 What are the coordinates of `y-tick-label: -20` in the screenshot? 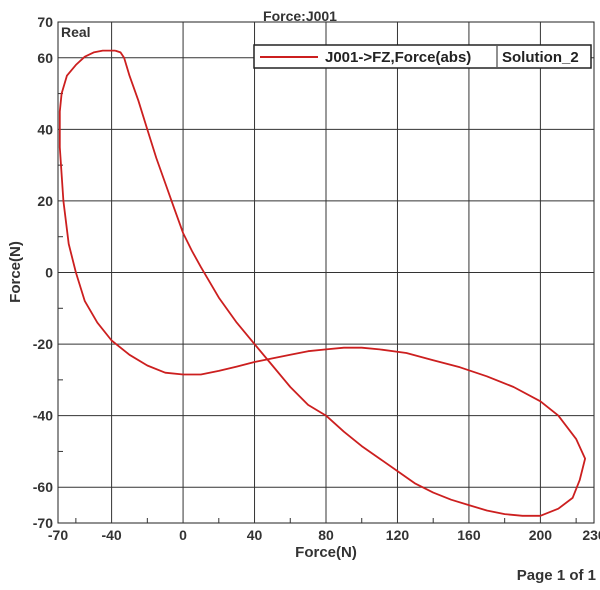 It's located at (43, 344).